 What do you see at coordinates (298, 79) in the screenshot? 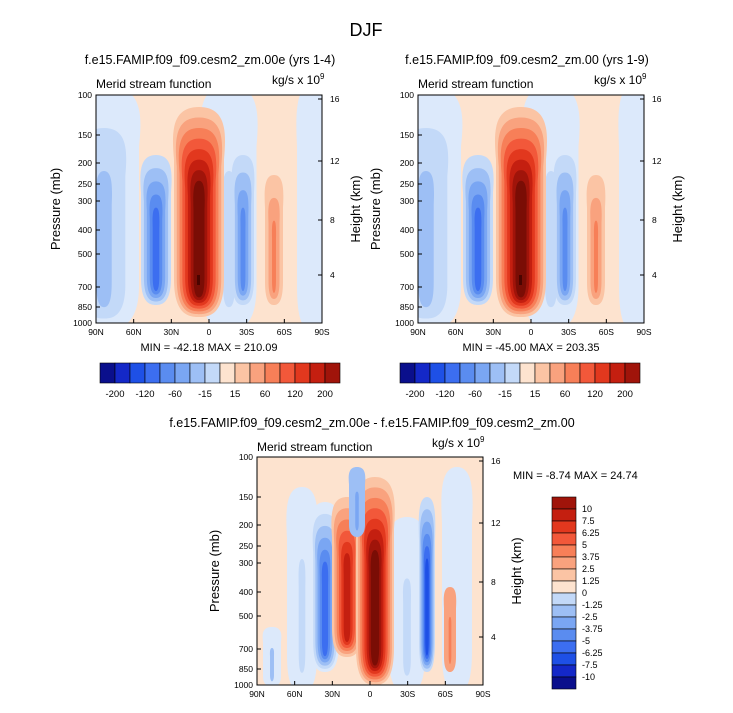
I see `units-label: kg/s x 109` at bounding box center [298, 79].